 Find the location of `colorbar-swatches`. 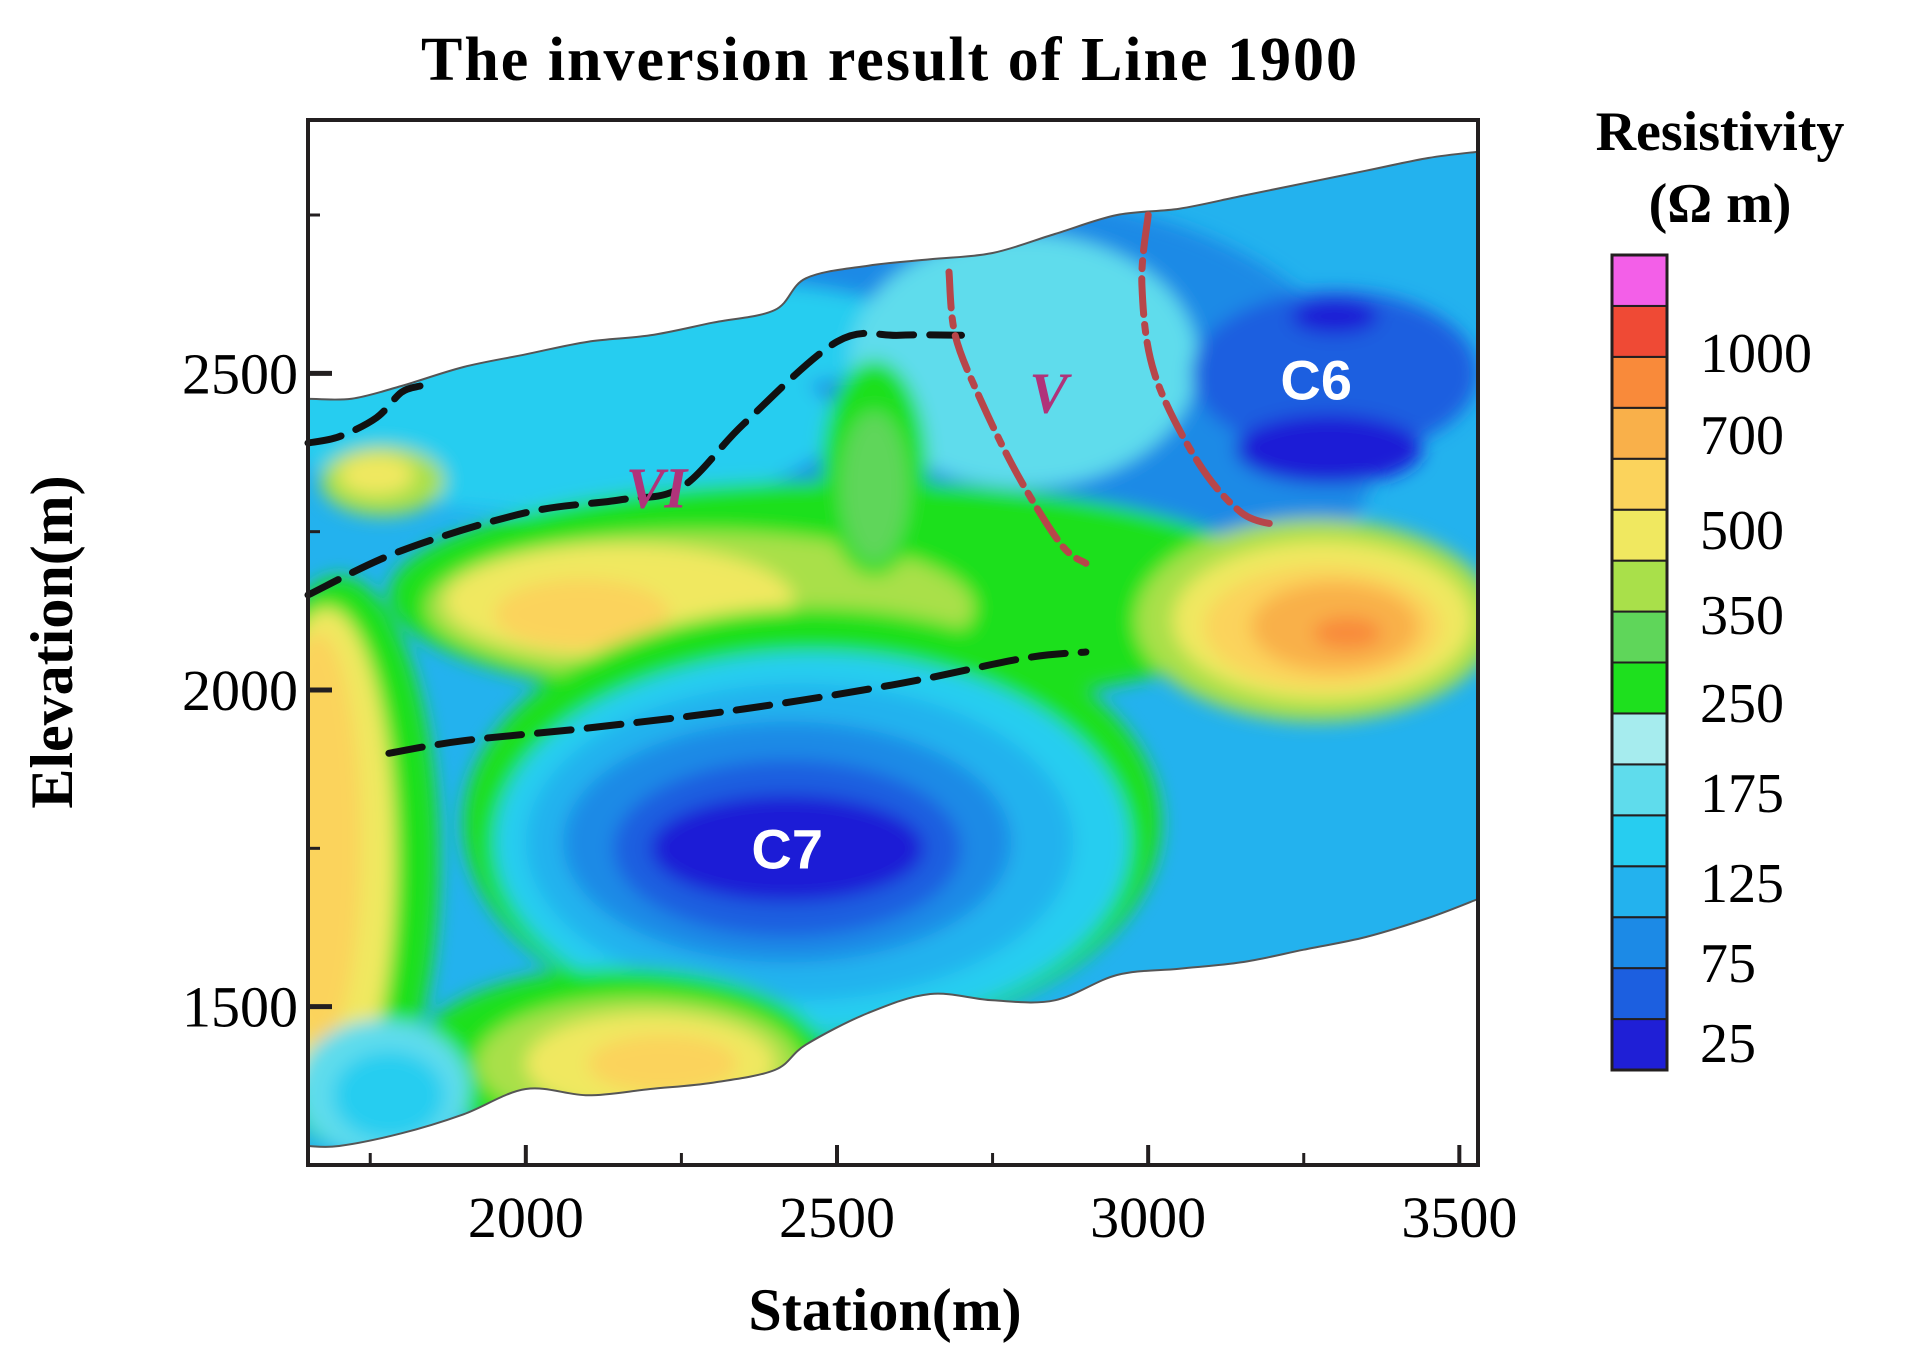

colorbar-swatches is located at coordinates (1639, 662).